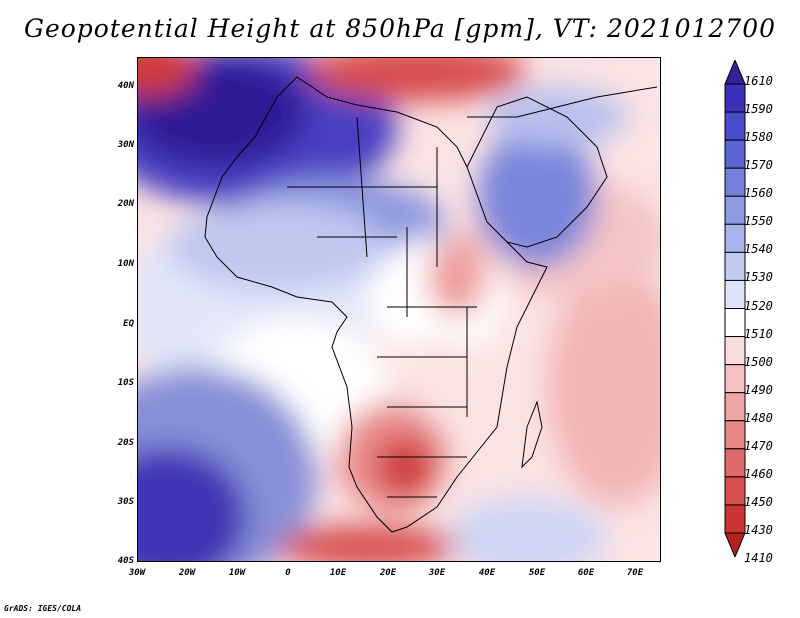  Describe the element at coordinates (125, 86) in the screenshot. I see `lat-label: 40N` at that location.